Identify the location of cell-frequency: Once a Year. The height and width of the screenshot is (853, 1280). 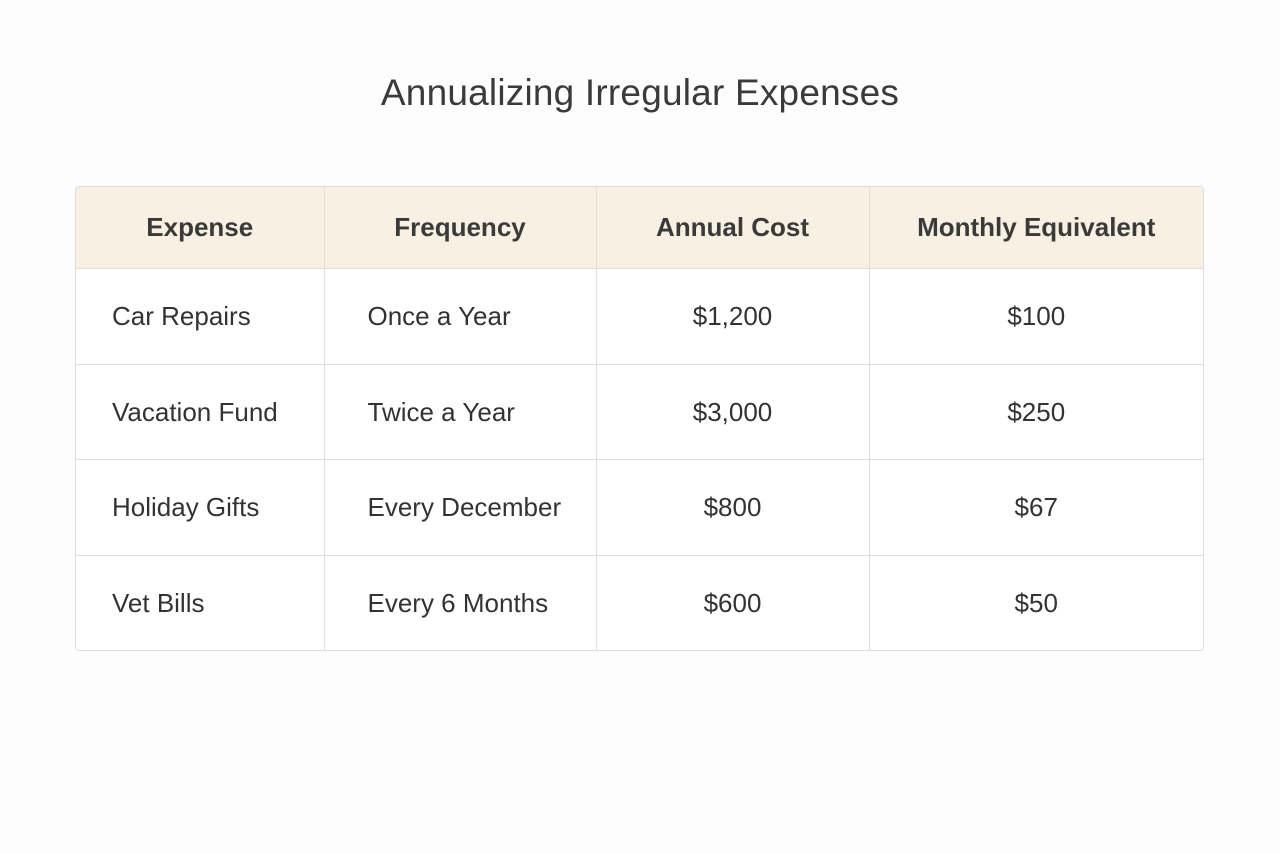
(460, 316).